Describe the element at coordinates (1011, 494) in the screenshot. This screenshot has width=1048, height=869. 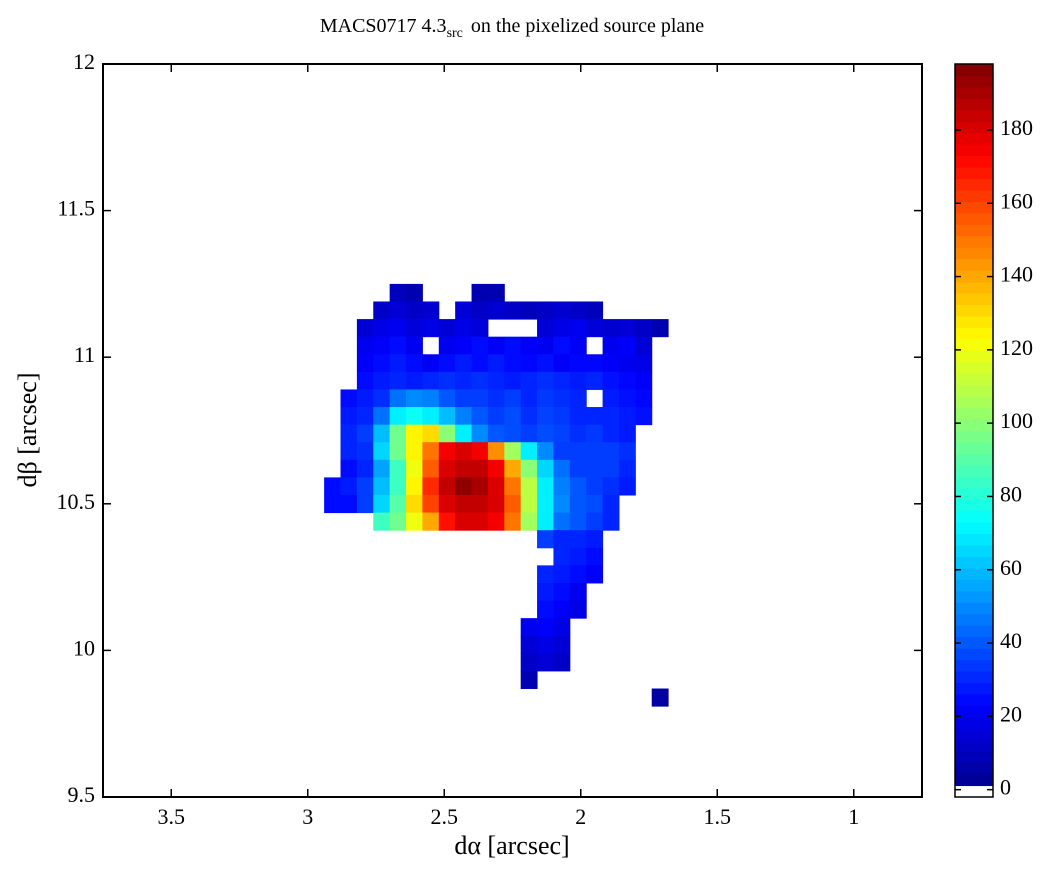
I see `colorbar-tick-label: 80` at that location.